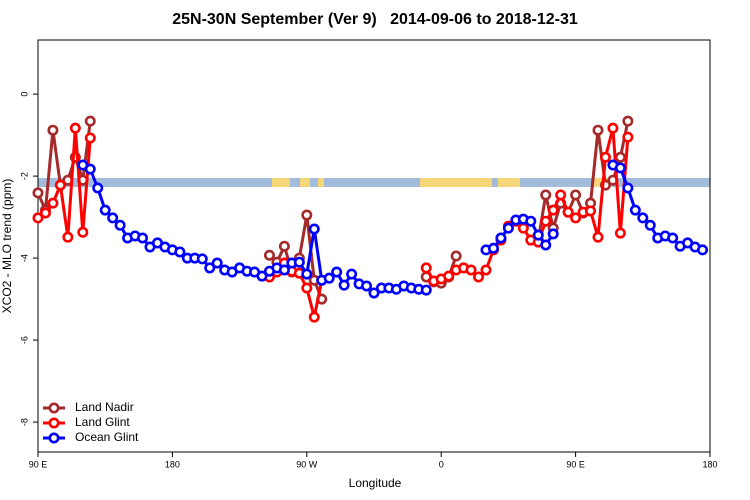  What do you see at coordinates (104, 407) in the screenshot?
I see `legend-label: Land Nadir` at bounding box center [104, 407].